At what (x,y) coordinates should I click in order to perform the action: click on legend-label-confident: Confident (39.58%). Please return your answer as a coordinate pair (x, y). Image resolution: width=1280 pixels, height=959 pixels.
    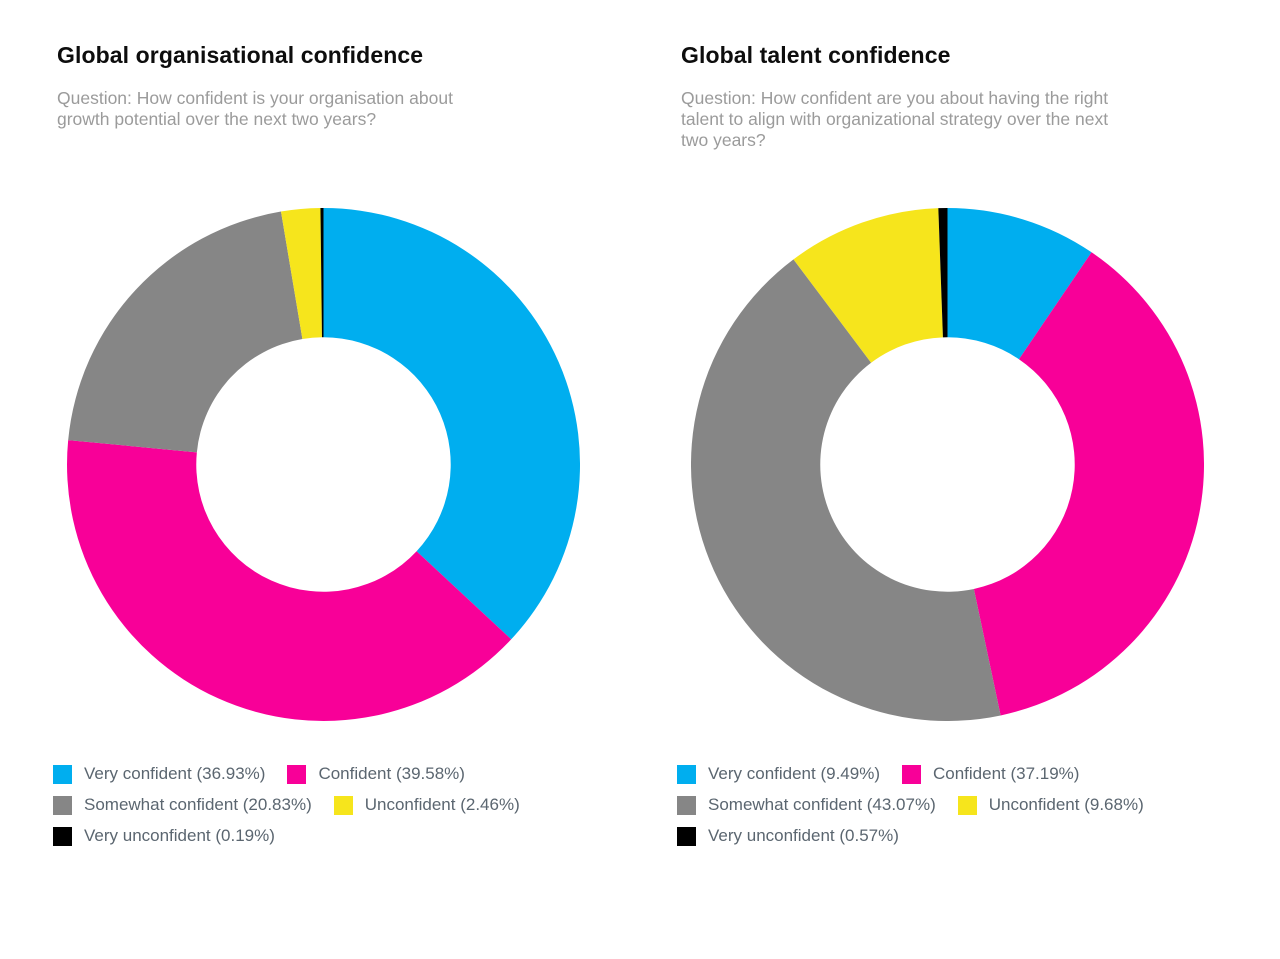
    Looking at the image, I should click on (391, 773).